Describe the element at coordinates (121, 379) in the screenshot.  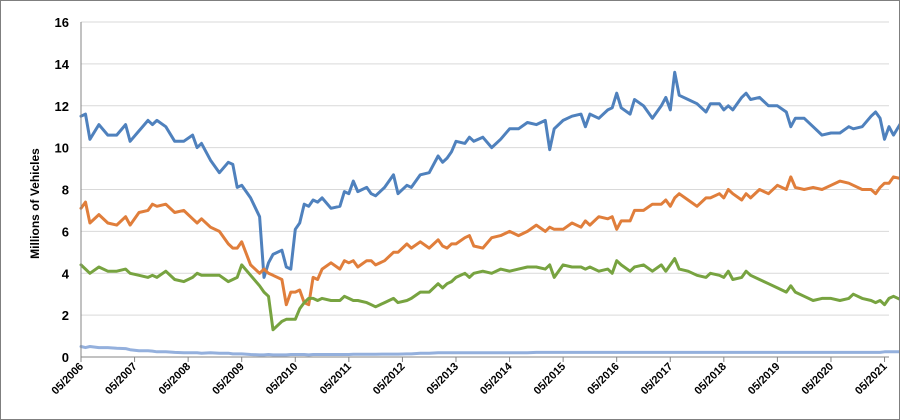
I see `x-tick-label: 05/2007` at that location.